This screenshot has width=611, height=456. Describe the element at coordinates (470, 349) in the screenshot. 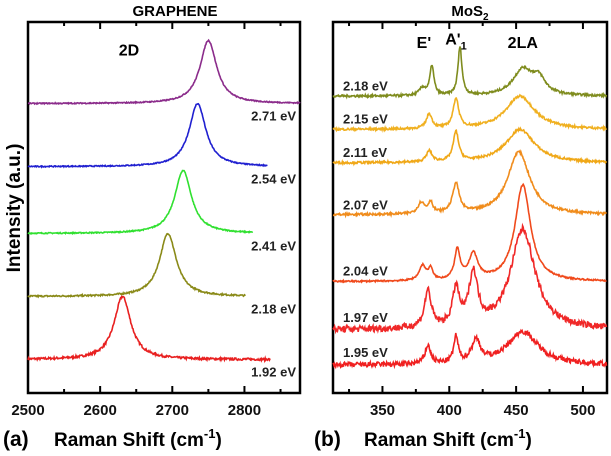

I see `series-line-1-95-eV` at that location.